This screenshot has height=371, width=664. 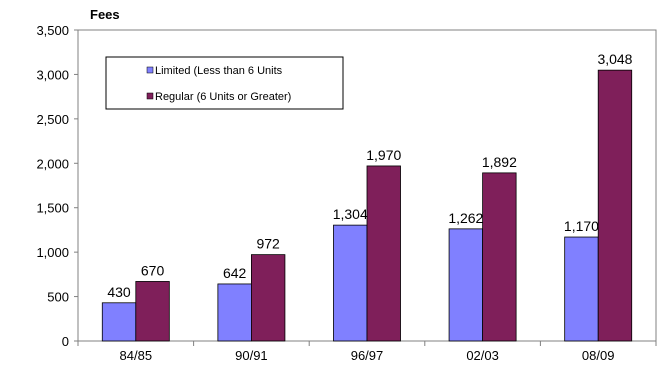 What do you see at coordinates (57, 186) in the screenshot?
I see `y-axis: 0 500 1,000 1,500 2,000 2,500 3,000 3,500` at bounding box center [57, 186].